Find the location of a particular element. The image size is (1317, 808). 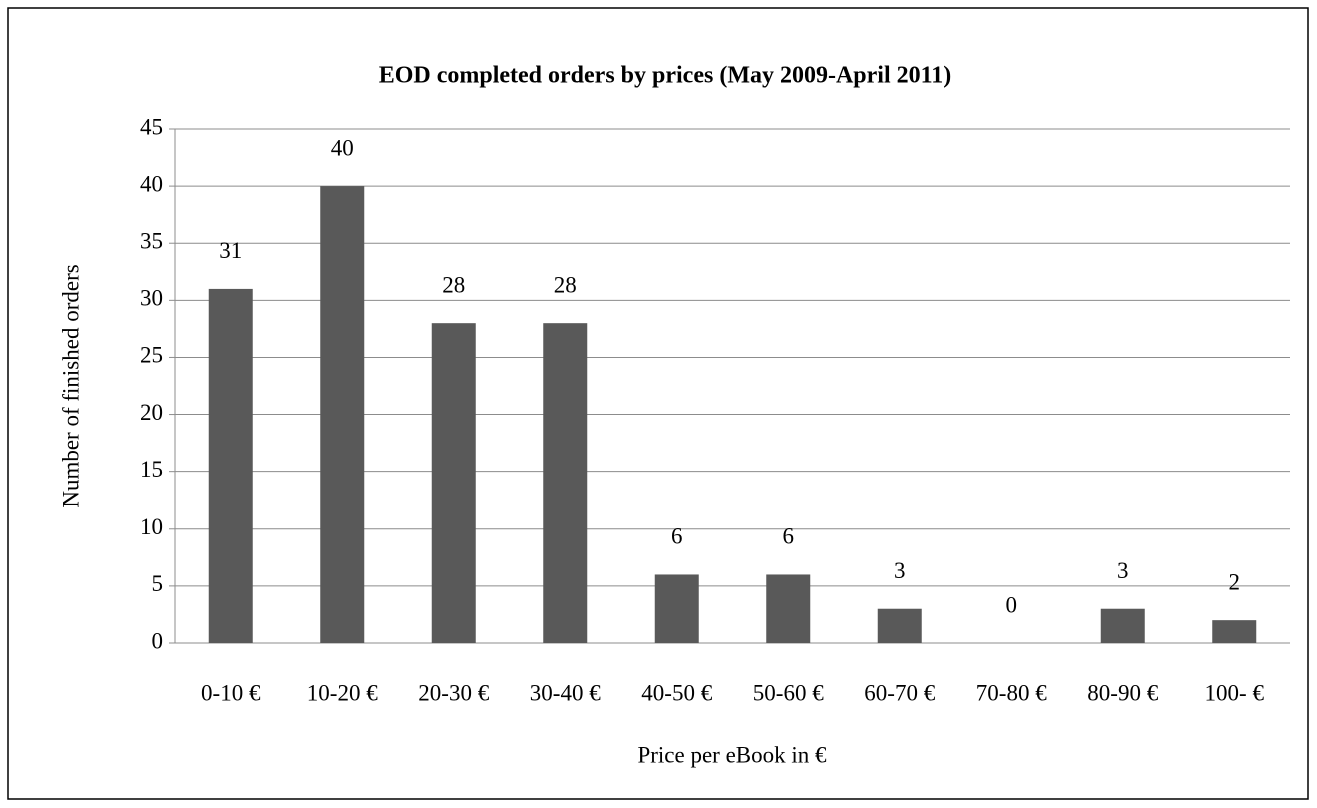

x-tick-label: 80-90 € is located at coordinates (1122, 692).